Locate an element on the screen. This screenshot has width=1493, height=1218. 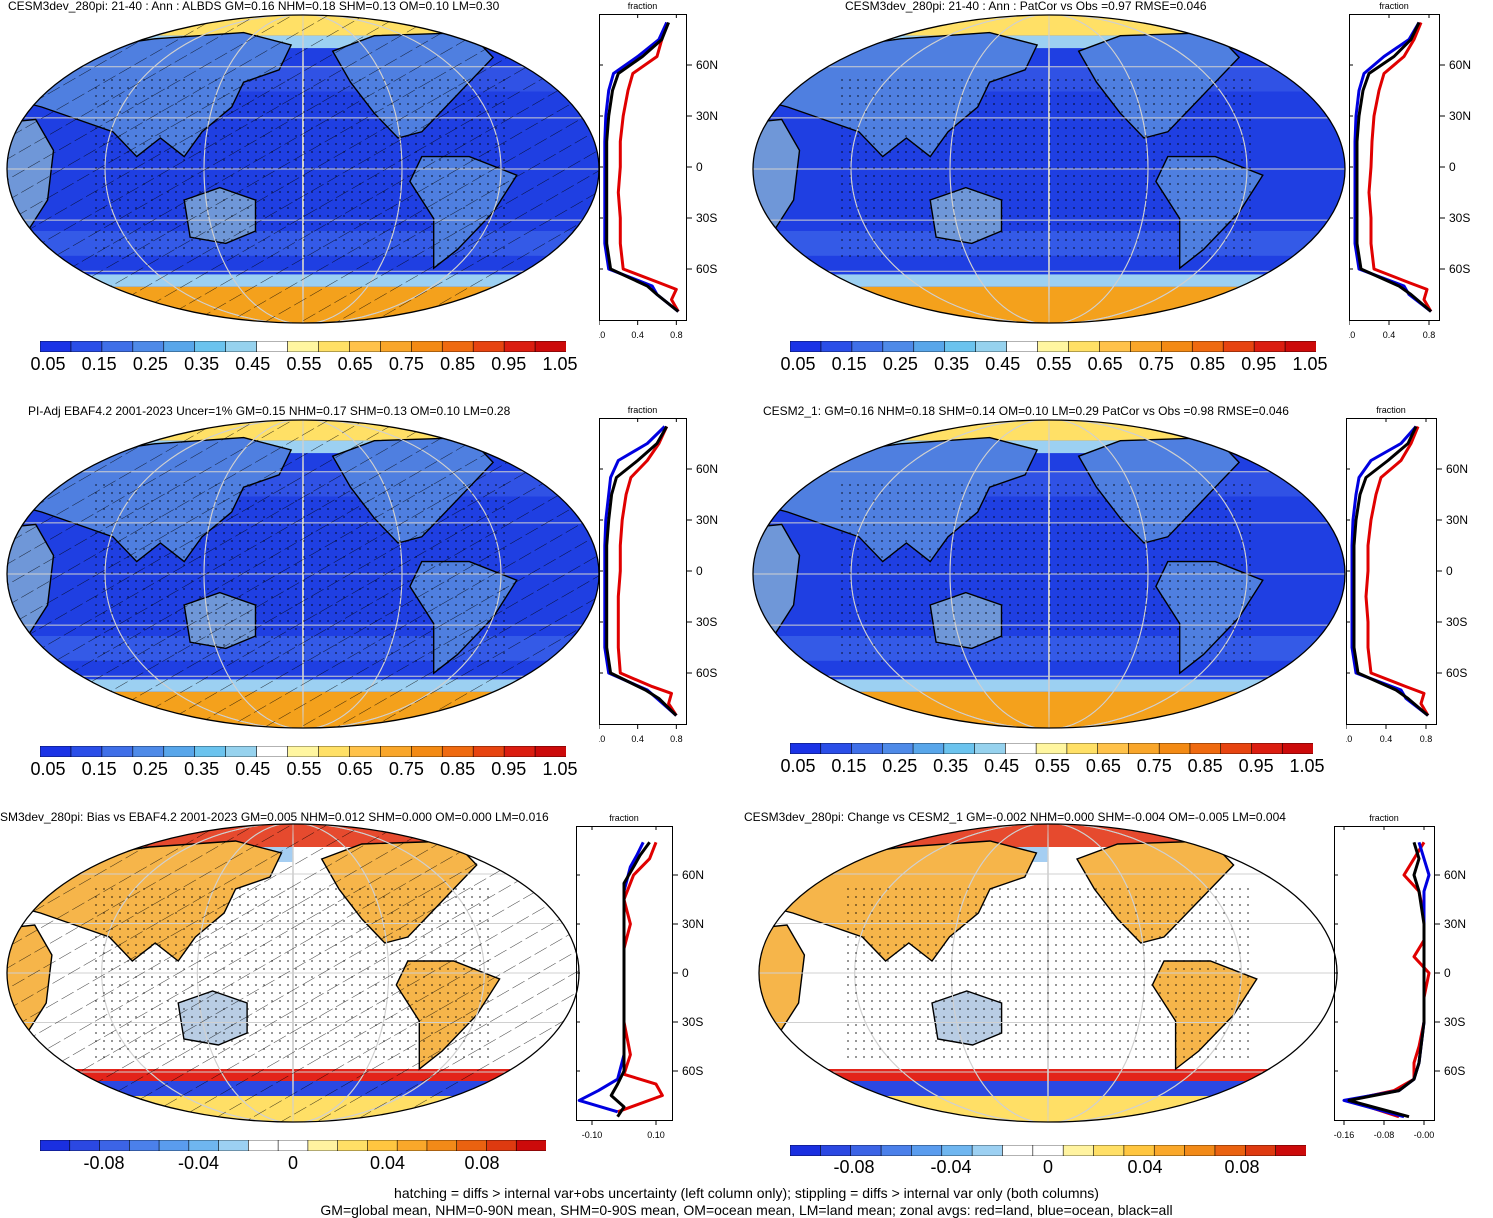
x-tick-label: -0.00 is located at coordinates (1424, 1135).